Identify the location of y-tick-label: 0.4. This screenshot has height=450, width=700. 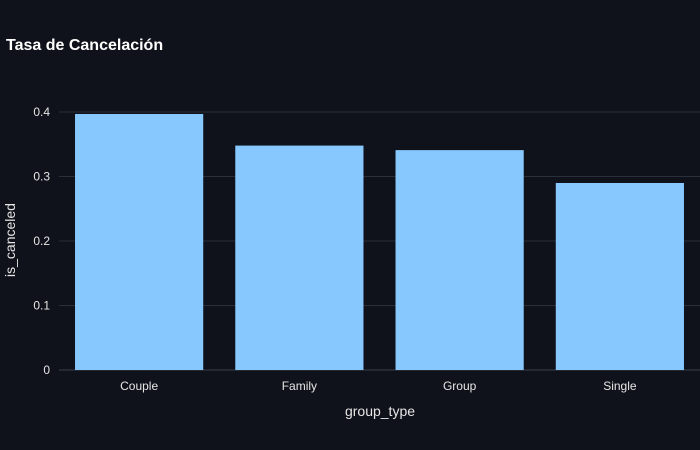
(41, 112).